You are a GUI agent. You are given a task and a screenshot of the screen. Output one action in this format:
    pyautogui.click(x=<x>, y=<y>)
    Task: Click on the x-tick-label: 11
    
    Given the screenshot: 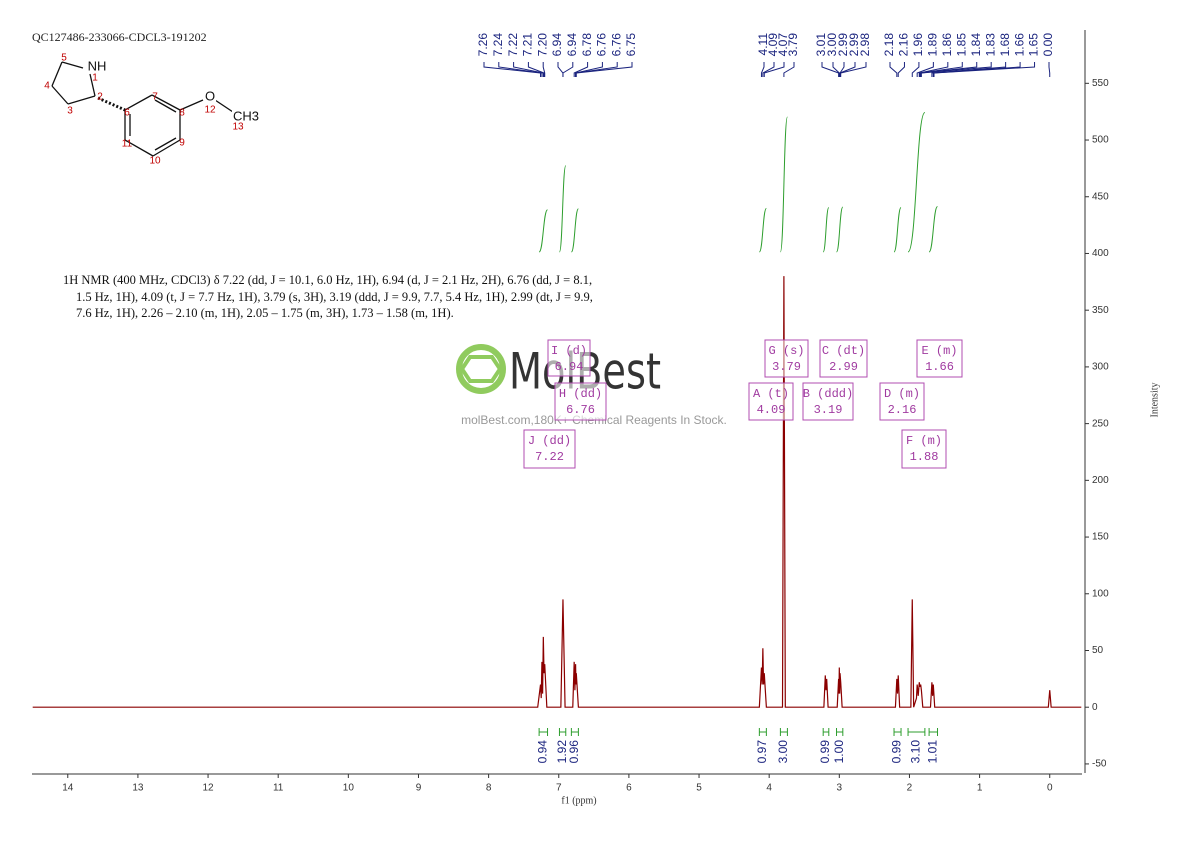 What is the action you would take?
    pyautogui.click(x=278, y=788)
    